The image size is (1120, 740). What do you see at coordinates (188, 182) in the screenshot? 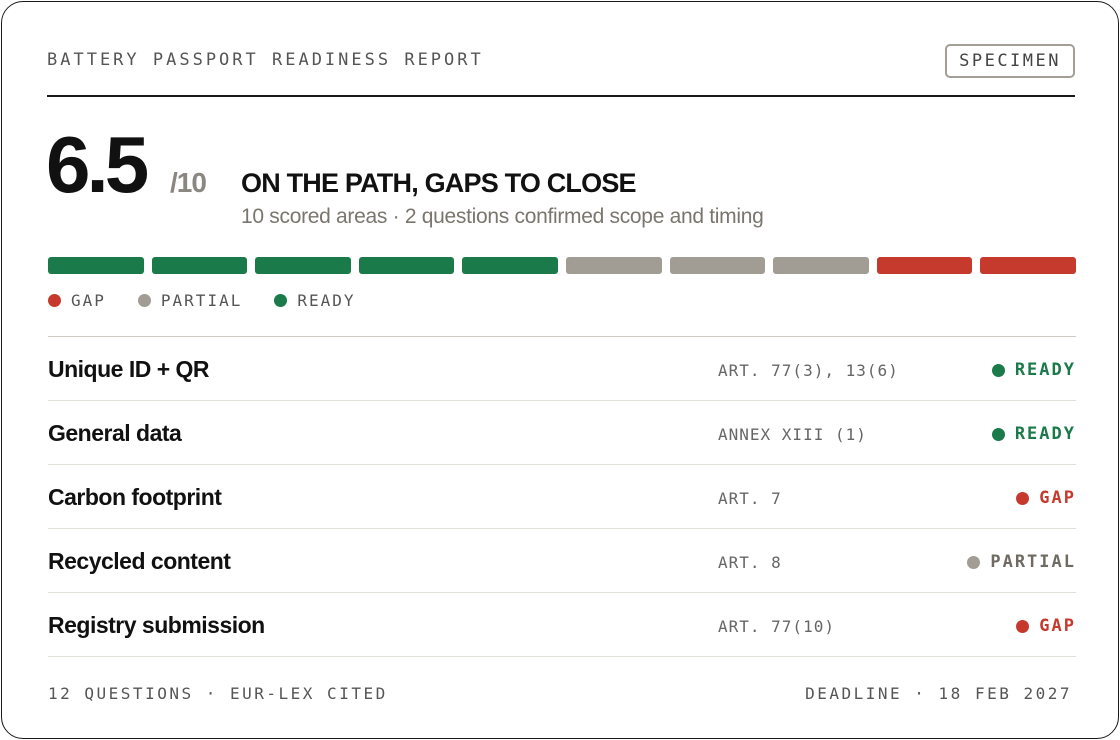
I see `score-max: /10` at bounding box center [188, 182].